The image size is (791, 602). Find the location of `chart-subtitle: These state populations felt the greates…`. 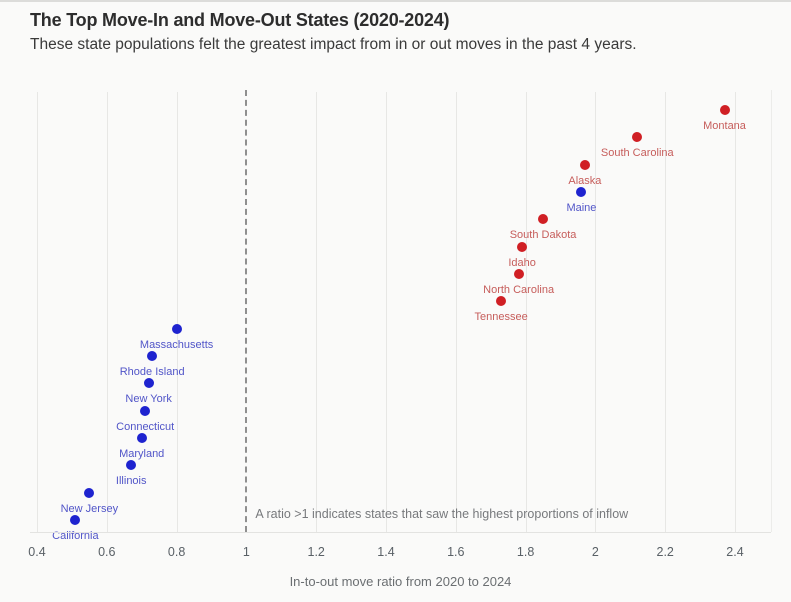

chart-subtitle: These state populations felt the greates… is located at coordinates (333, 44).